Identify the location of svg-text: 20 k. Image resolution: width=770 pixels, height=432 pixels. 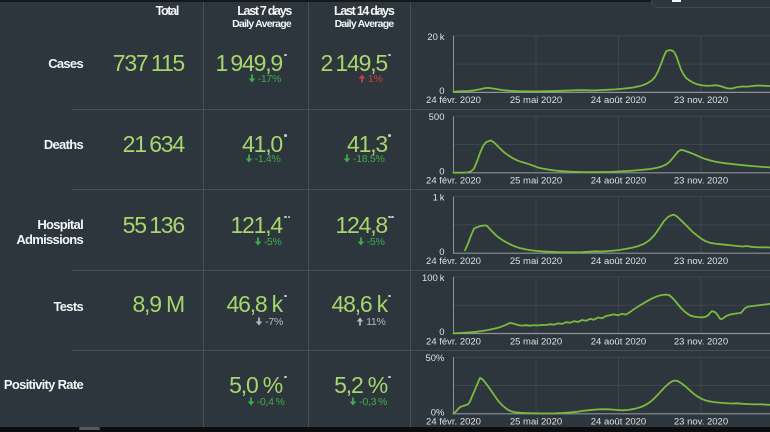
(435, 37).